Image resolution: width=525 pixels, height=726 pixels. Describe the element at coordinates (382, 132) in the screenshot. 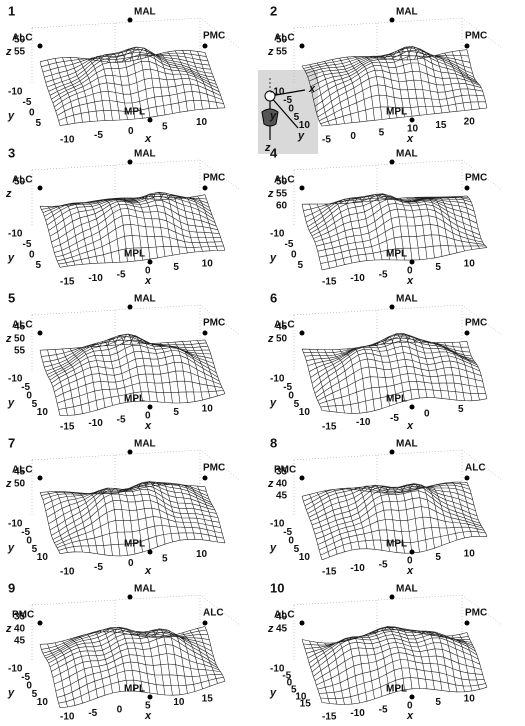

I see `x-tick-label: 5` at that location.